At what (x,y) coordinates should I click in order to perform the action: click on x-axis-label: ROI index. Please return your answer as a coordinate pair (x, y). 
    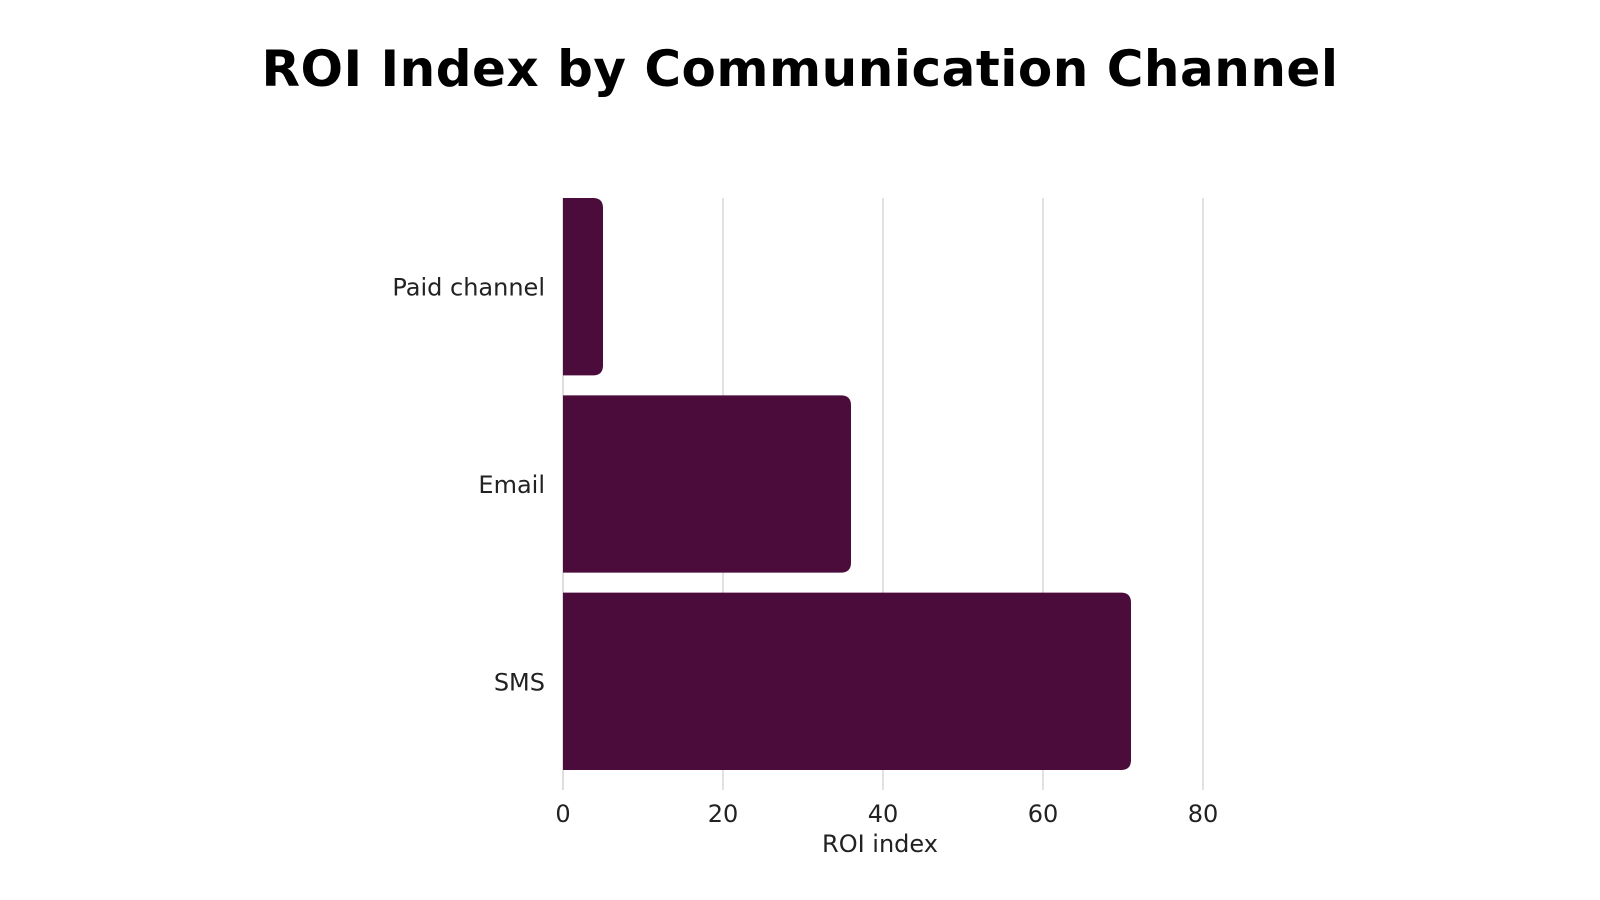
    Looking at the image, I should click on (880, 844).